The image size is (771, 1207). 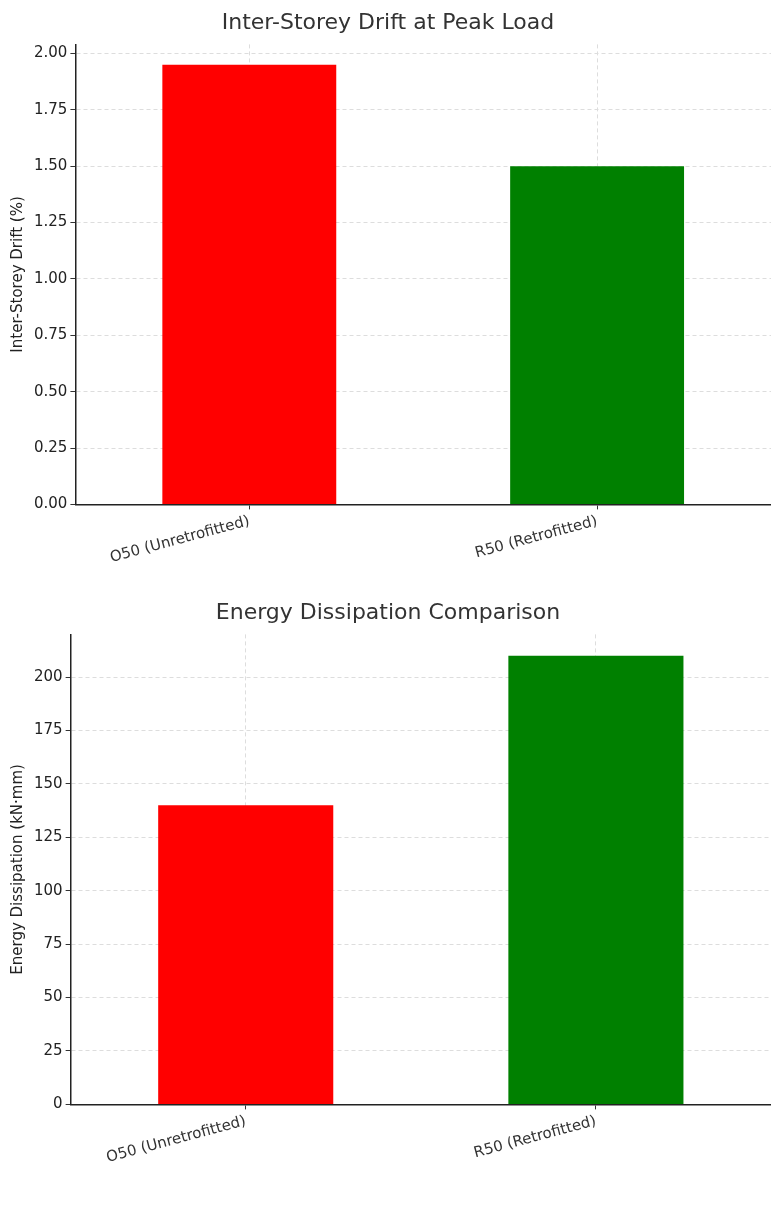 I want to click on y-tick-label: 175, so click(x=48, y=729).